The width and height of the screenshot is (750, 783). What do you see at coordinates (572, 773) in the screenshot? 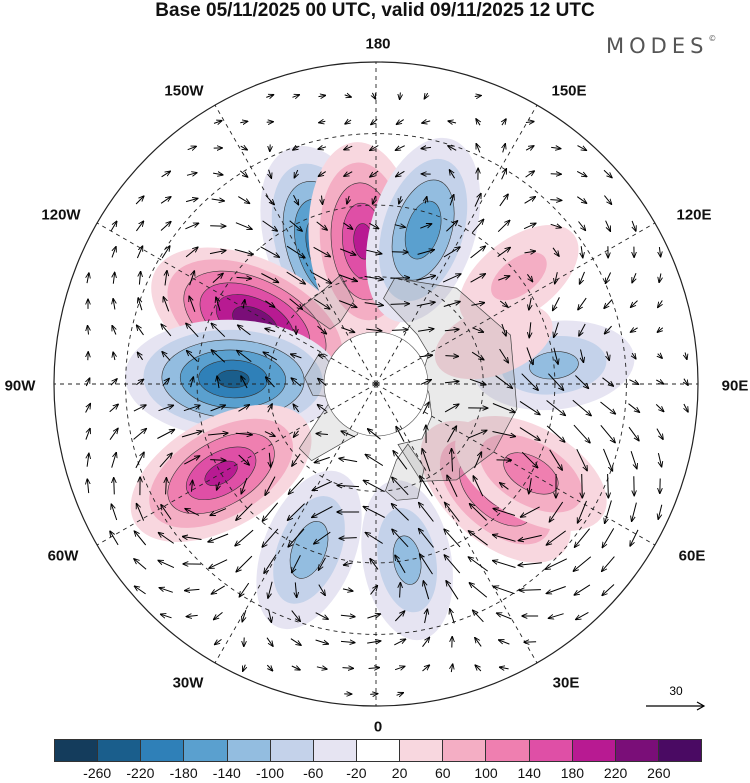
I see `colorbar-tick-label: 180` at bounding box center [572, 773].